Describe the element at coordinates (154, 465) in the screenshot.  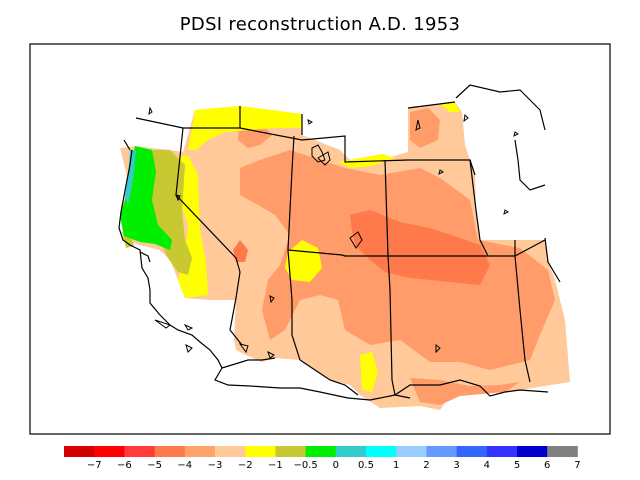
I see `legend-tick-label: −5` at that location.